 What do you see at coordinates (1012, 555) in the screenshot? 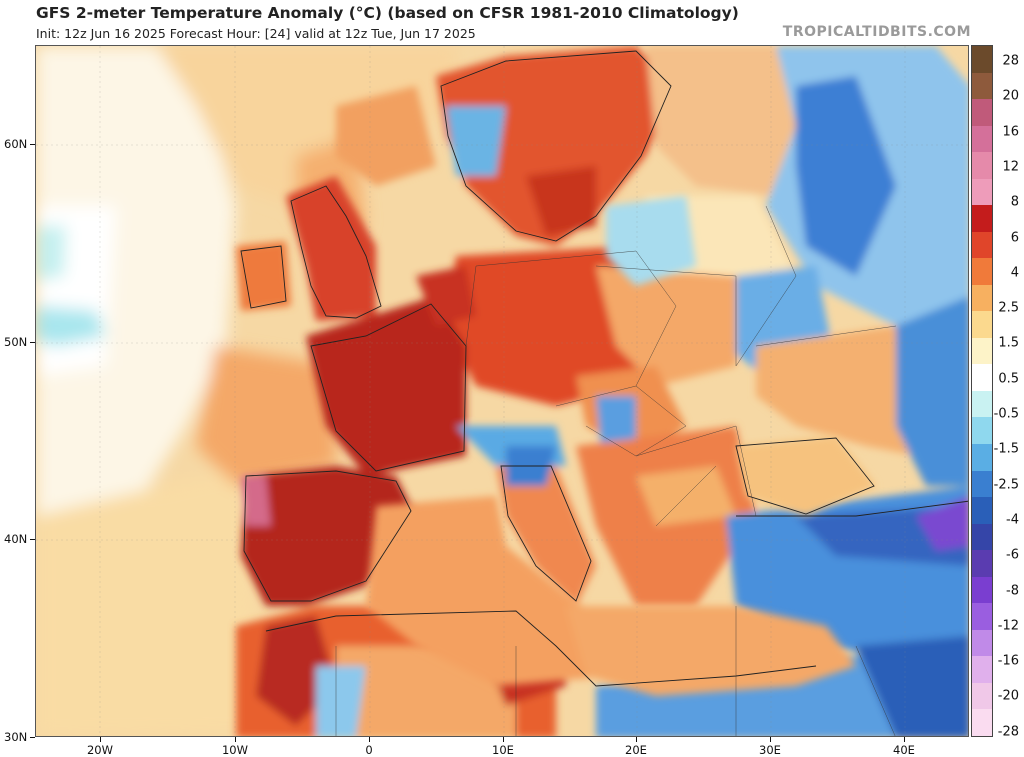
I see `colorbar-label: -6` at bounding box center [1012, 555].